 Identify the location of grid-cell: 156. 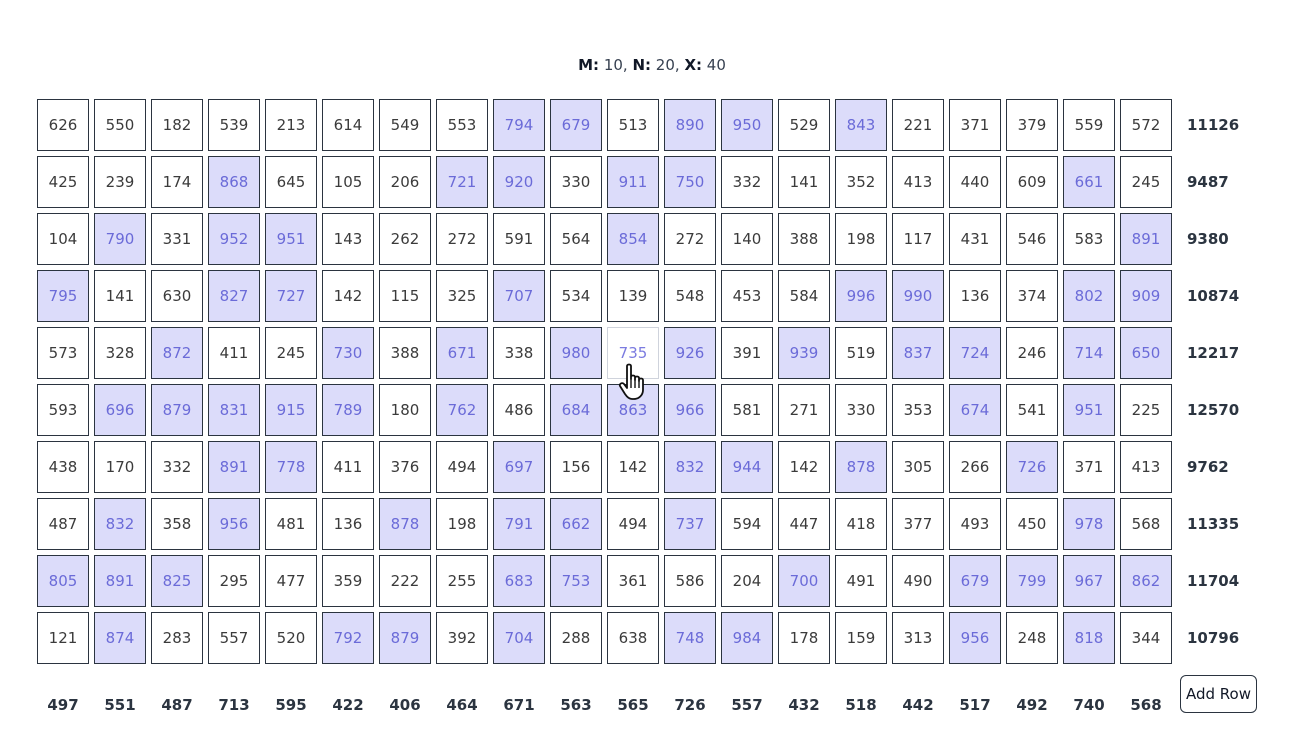
(576, 467).